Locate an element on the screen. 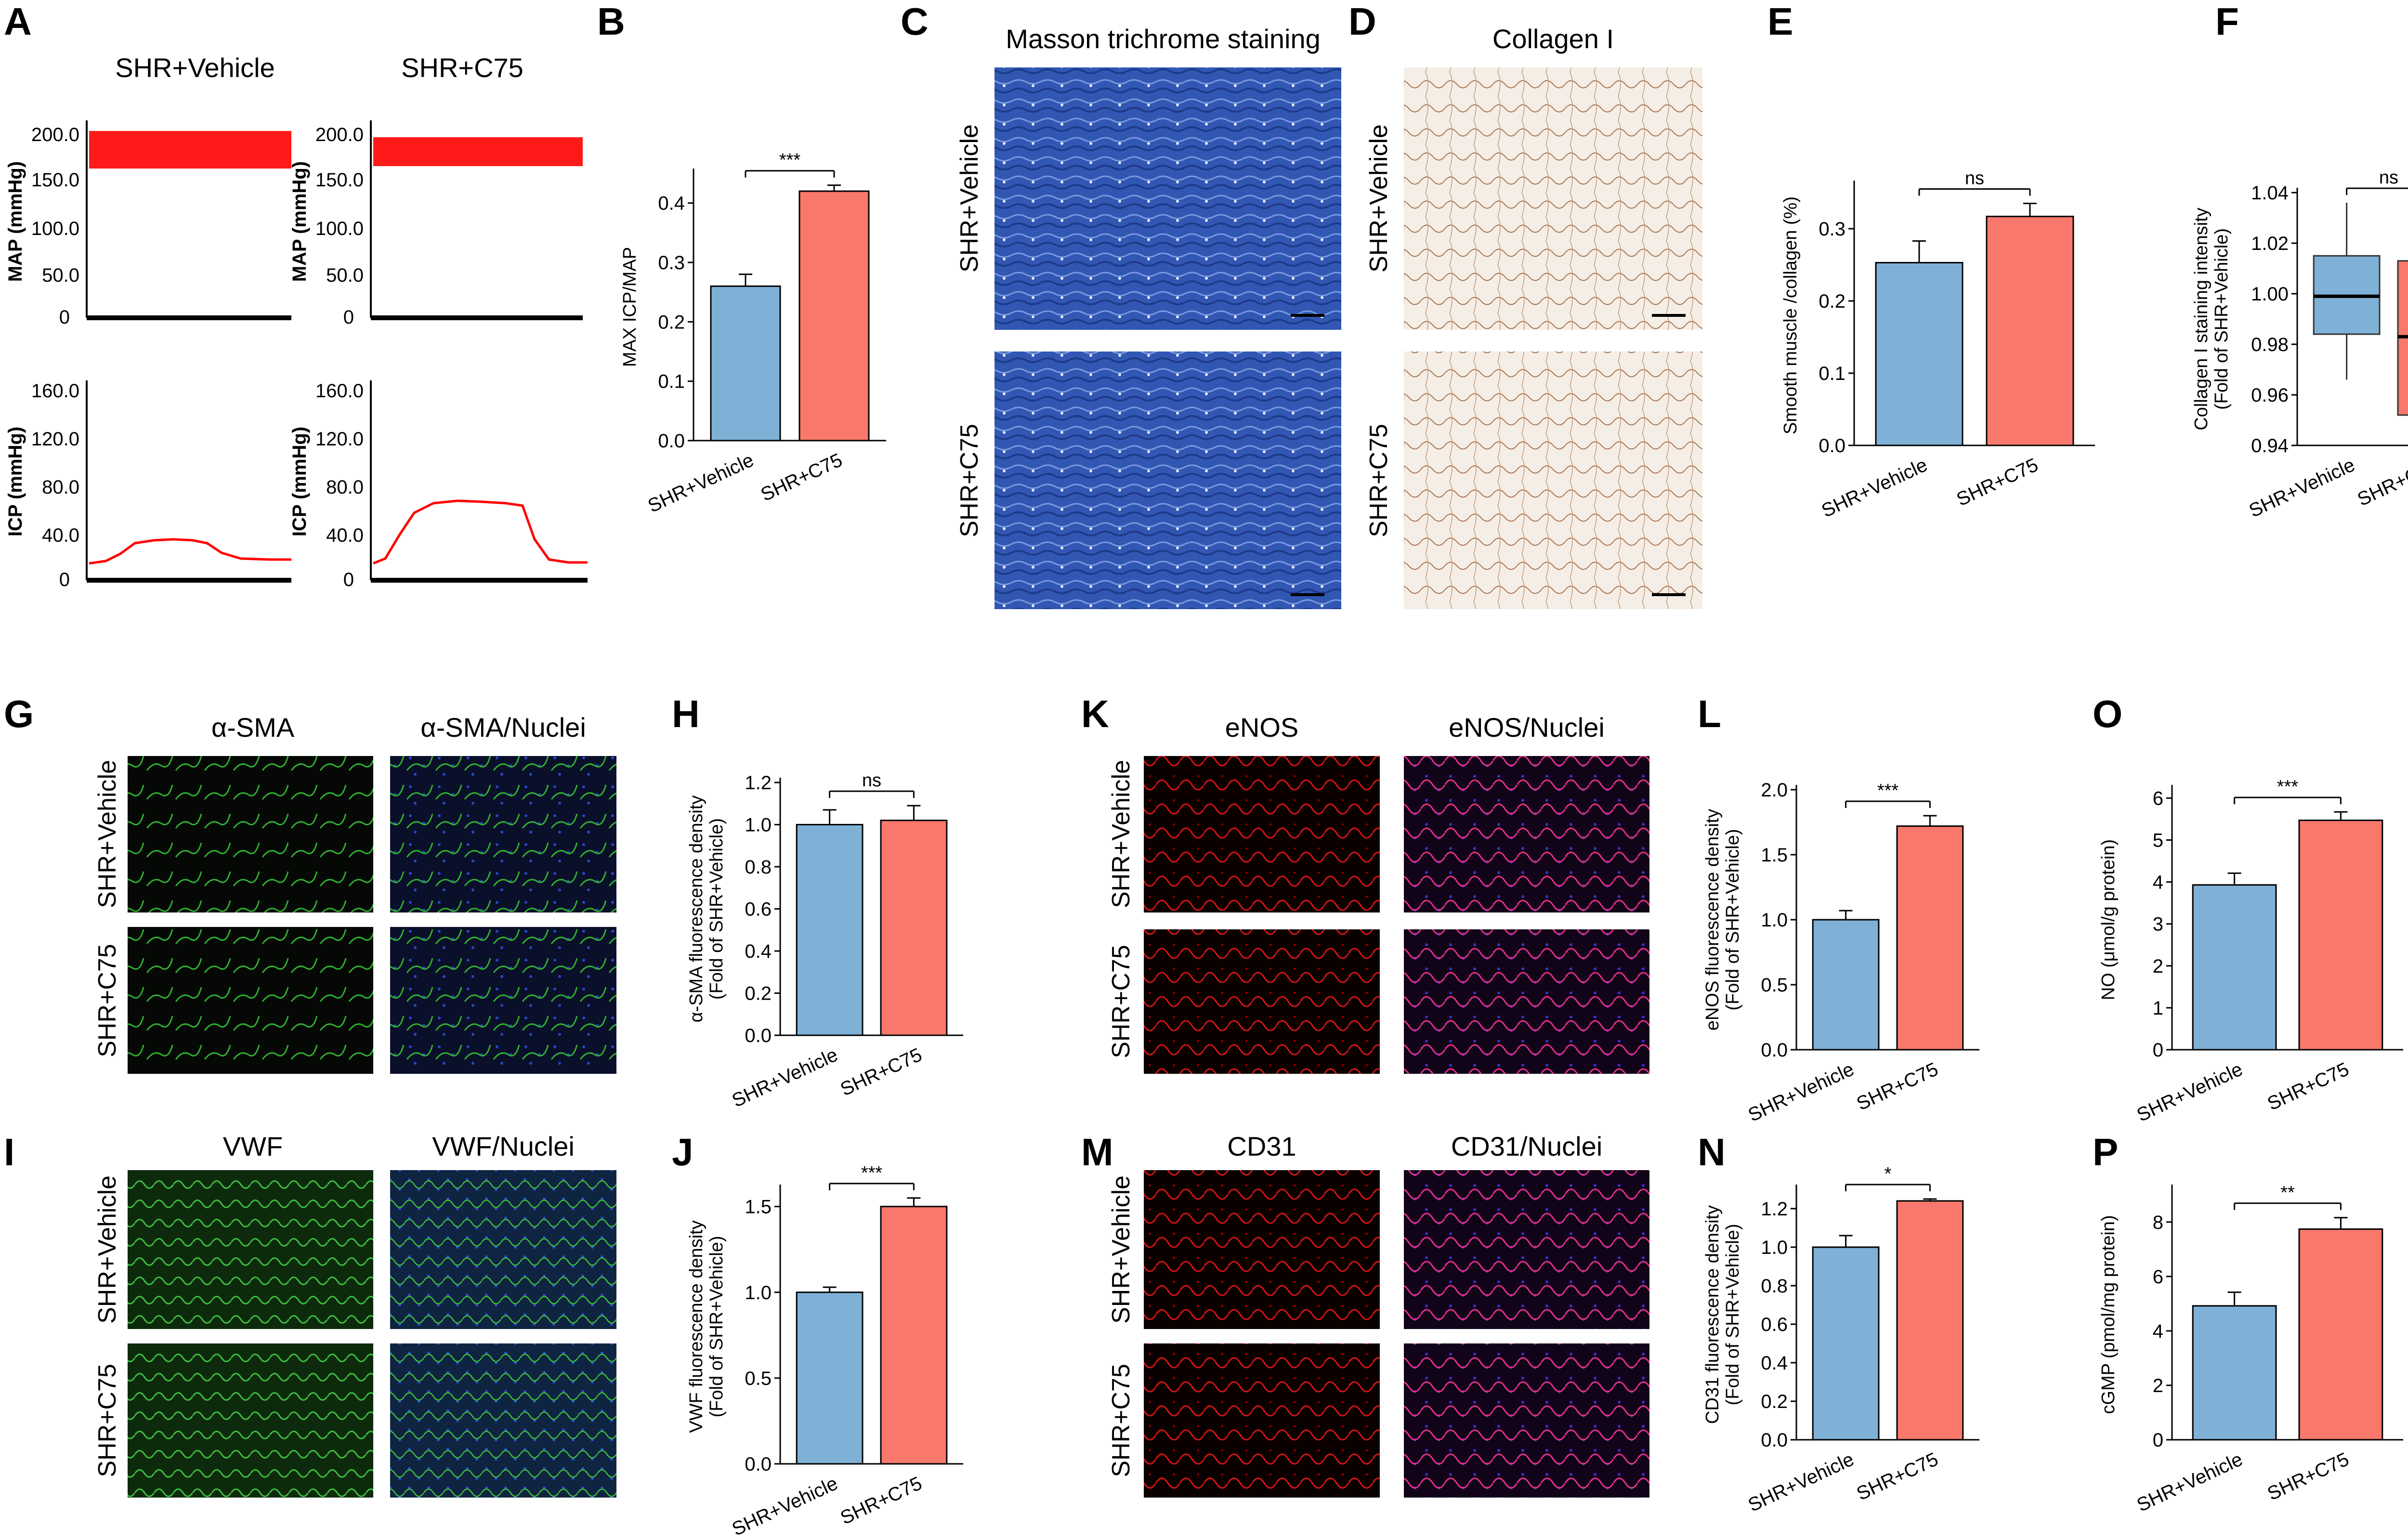 The width and height of the screenshot is (2408, 1538). panel-label: J is located at coordinates (683, 1152).